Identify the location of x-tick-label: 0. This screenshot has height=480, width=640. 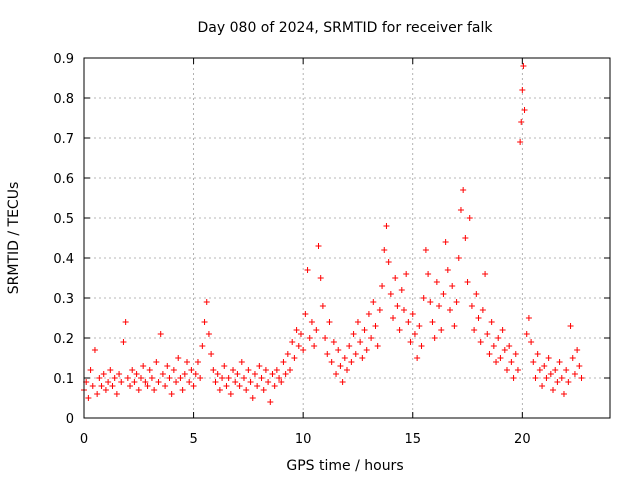
(84, 439).